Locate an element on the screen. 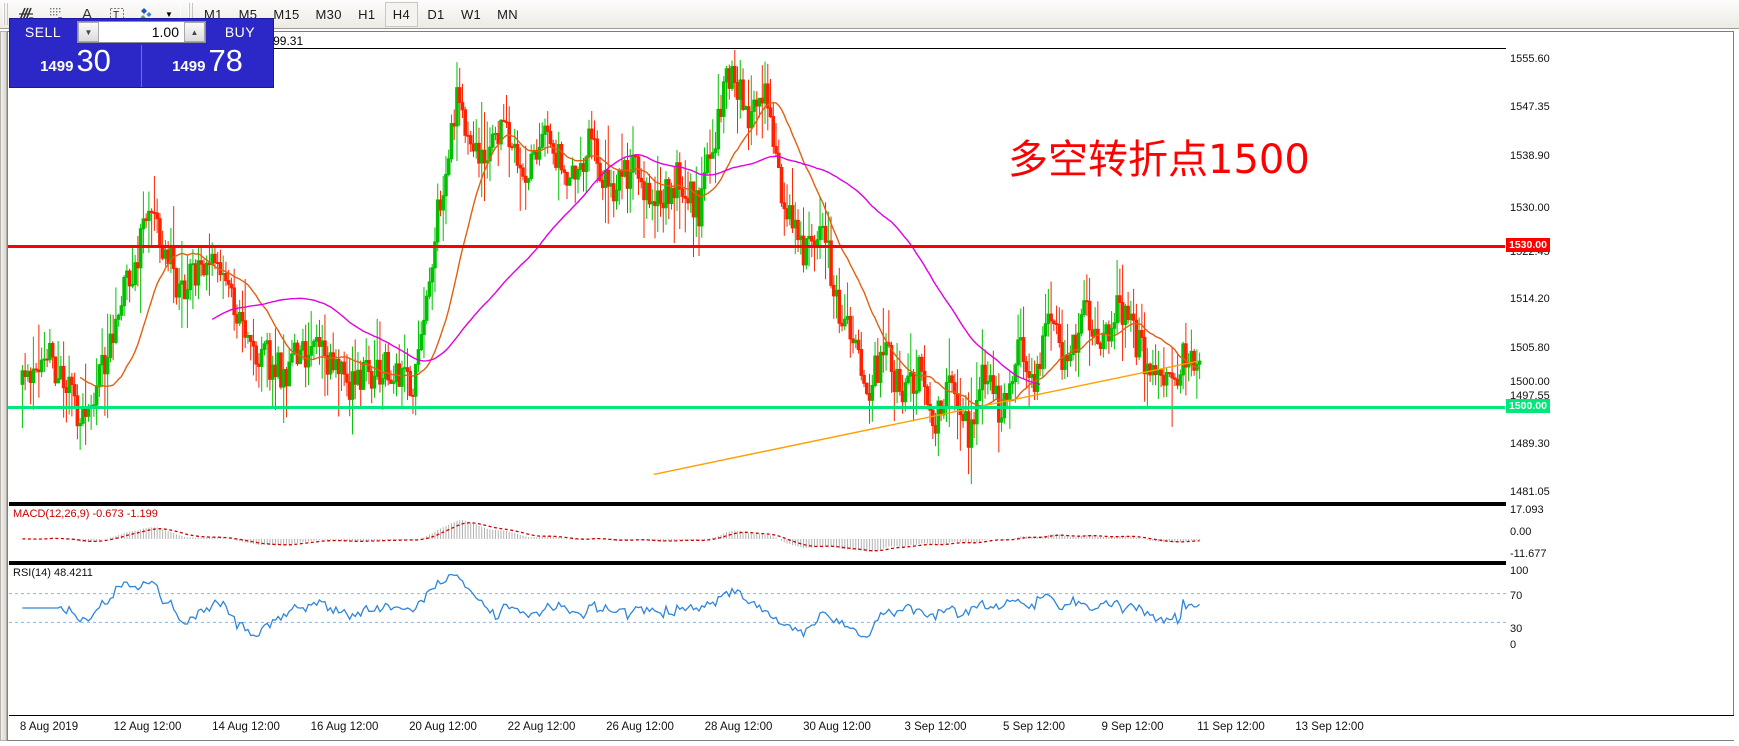 The height and width of the screenshot is (746, 1739). text-label-icon: T is located at coordinates (117, 14).